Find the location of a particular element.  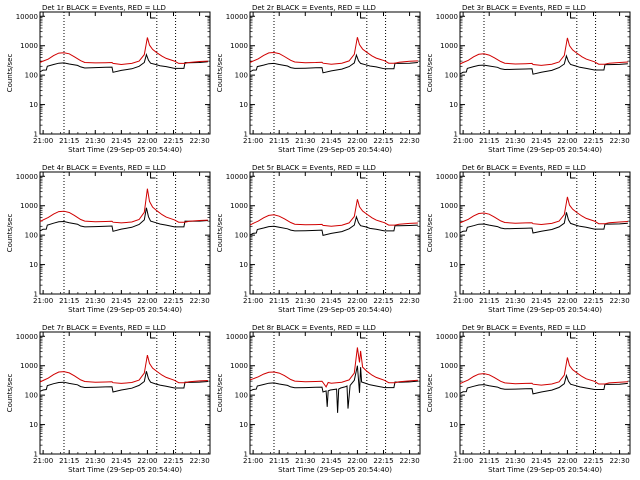

plot-title: Det 6r BLACK = Events, RED = LLD is located at coordinates (524, 168).